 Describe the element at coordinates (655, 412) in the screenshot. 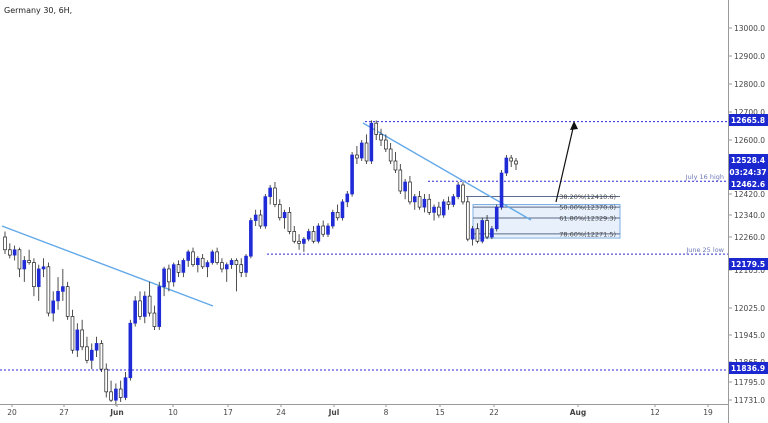

I see `x-tick-label: 12` at that location.